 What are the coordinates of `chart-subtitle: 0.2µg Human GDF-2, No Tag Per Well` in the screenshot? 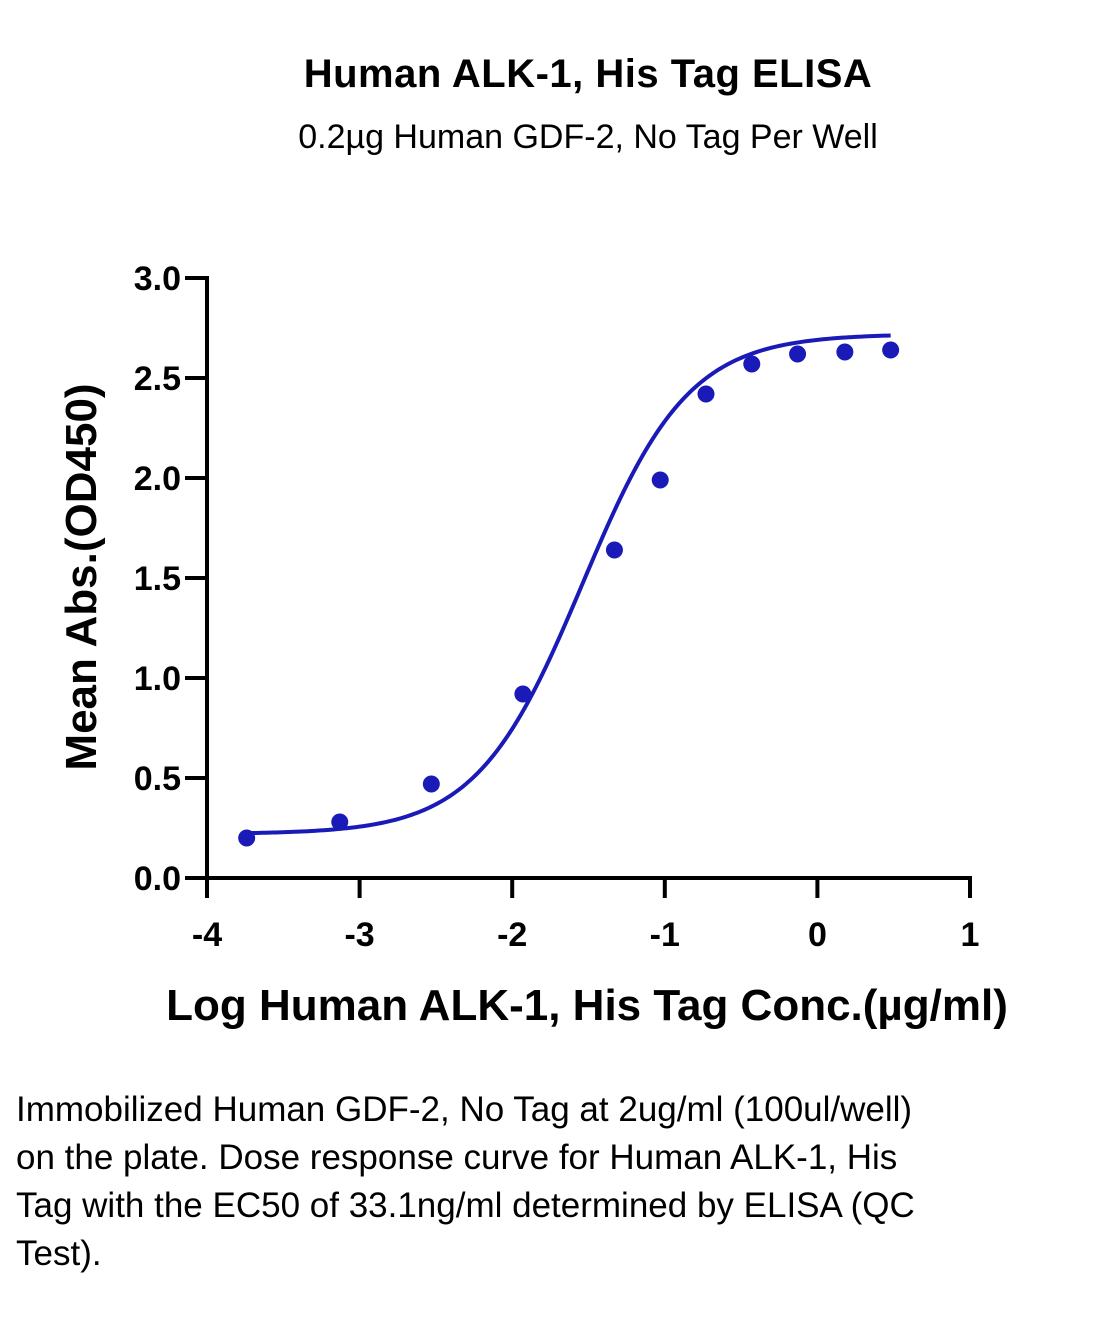 It's located at (588, 137).